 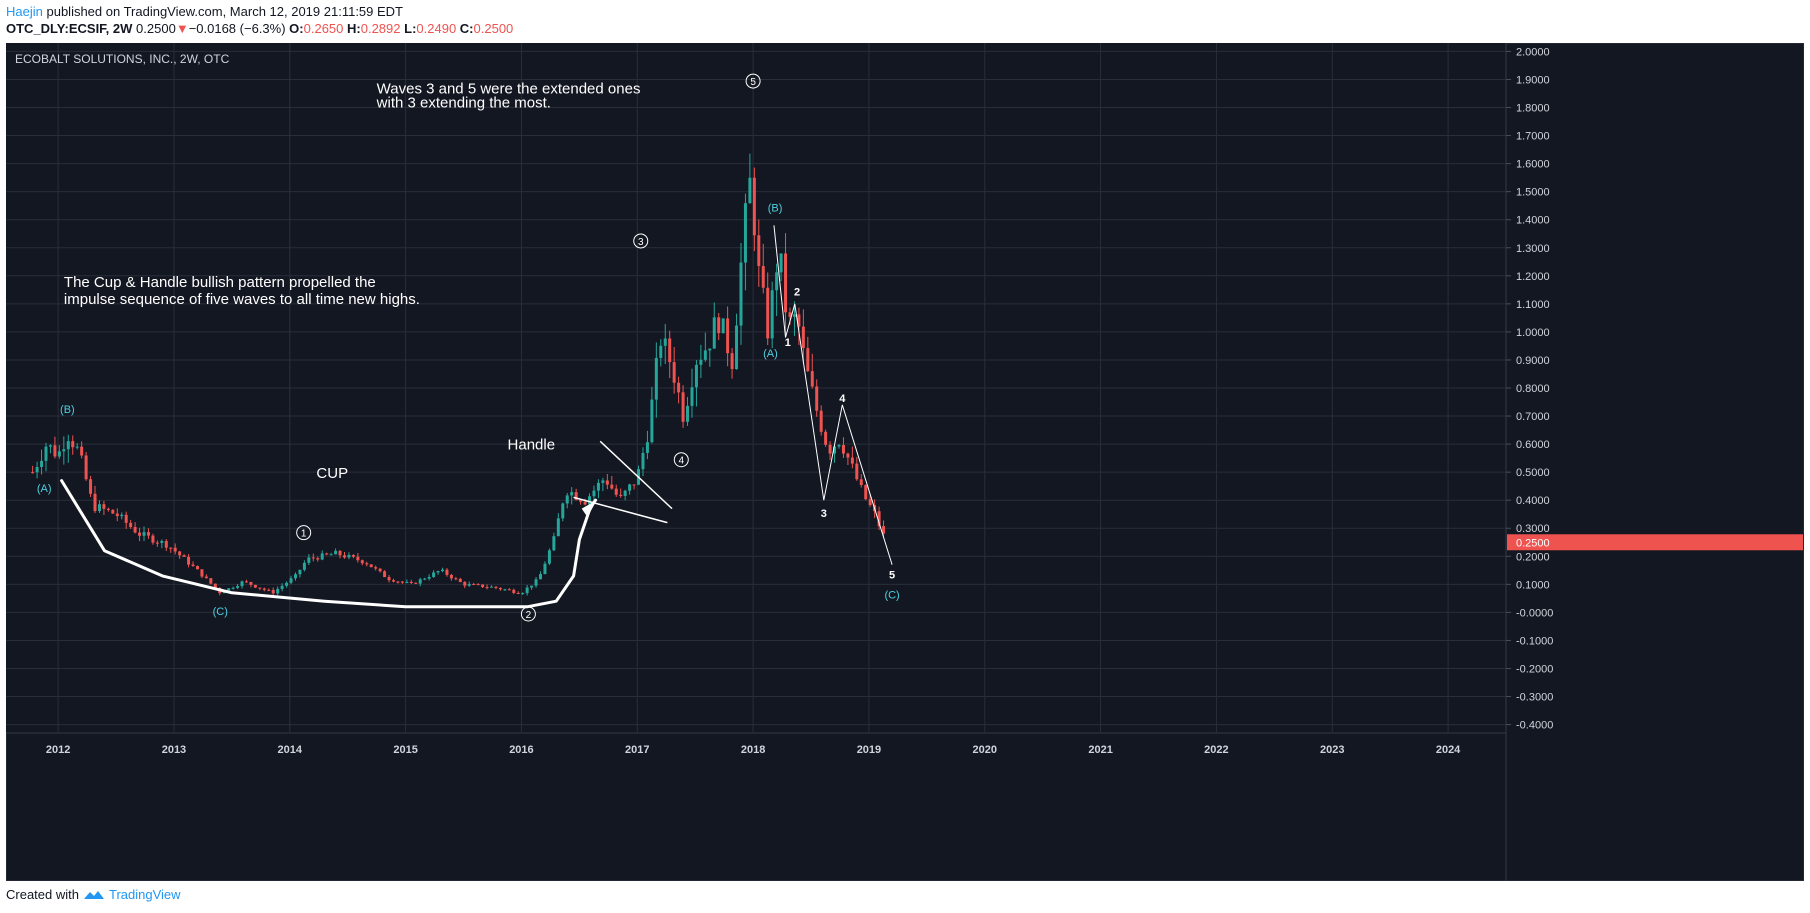 I want to click on y-tick-label: 1.3000, so click(x=1533, y=249).